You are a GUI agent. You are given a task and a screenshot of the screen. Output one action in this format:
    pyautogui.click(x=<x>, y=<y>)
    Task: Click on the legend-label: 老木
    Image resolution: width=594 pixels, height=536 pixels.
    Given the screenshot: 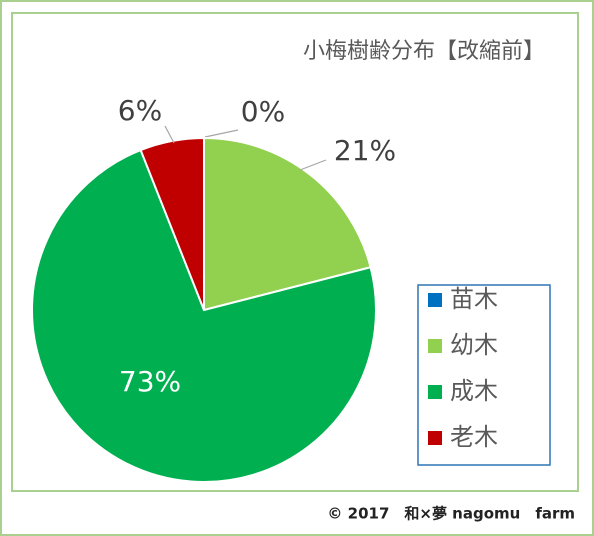 What is the action you would take?
    pyautogui.click(x=474, y=437)
    